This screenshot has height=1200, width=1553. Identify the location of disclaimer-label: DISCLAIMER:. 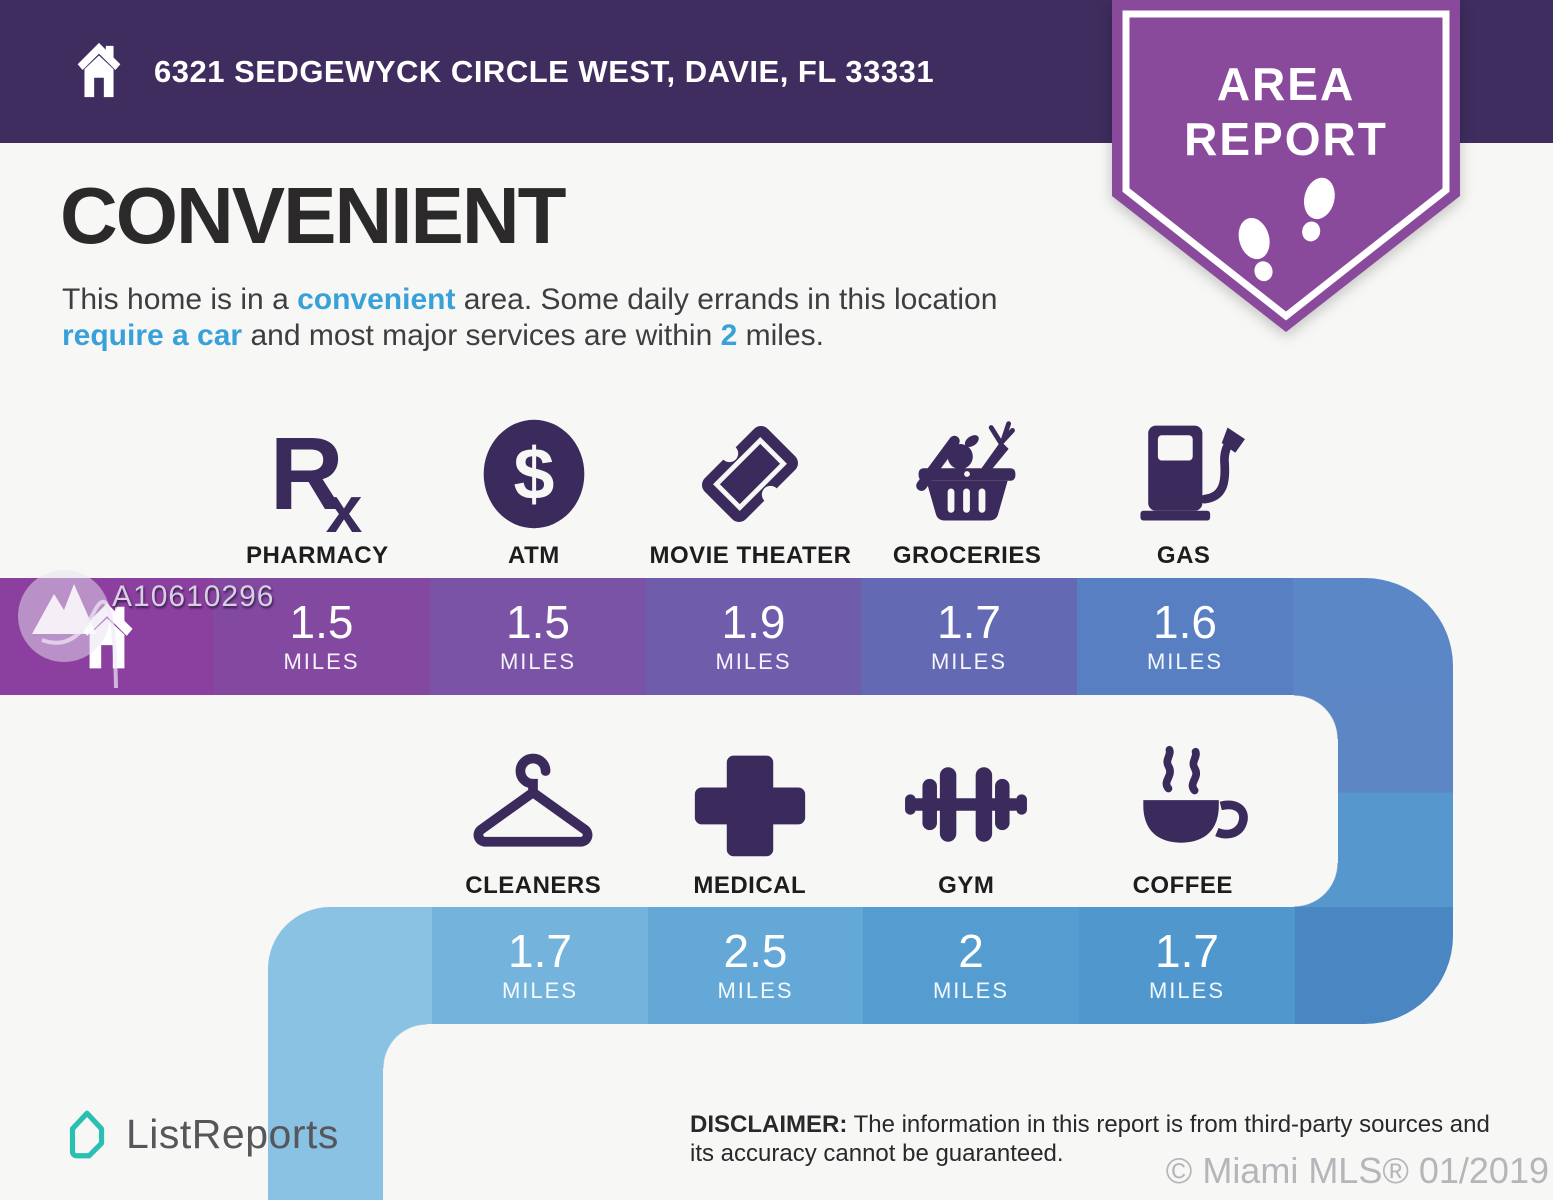
(769, 1124).